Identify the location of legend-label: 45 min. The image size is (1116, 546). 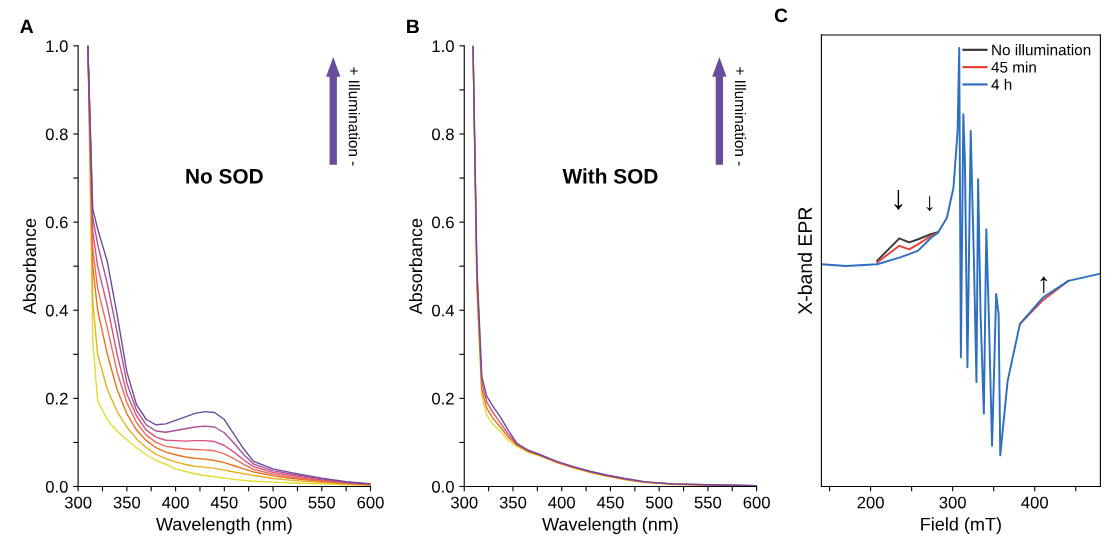
(1013, 67).